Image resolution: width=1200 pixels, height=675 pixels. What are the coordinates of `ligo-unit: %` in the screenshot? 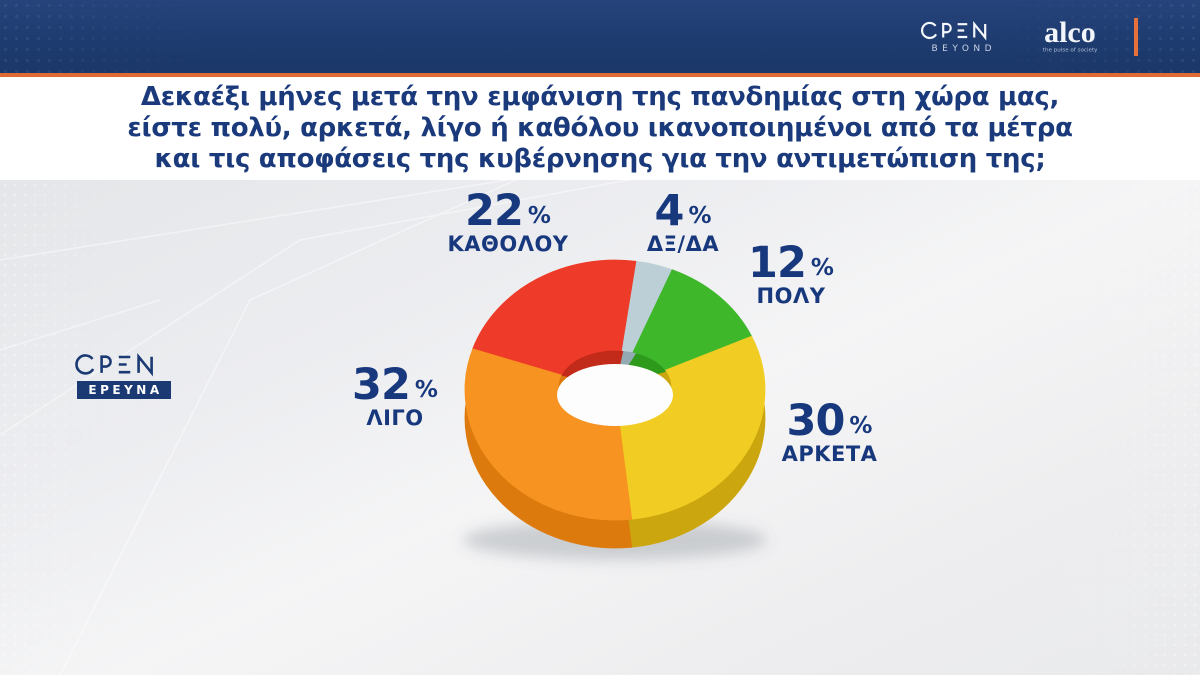 It's located at (426, 390).